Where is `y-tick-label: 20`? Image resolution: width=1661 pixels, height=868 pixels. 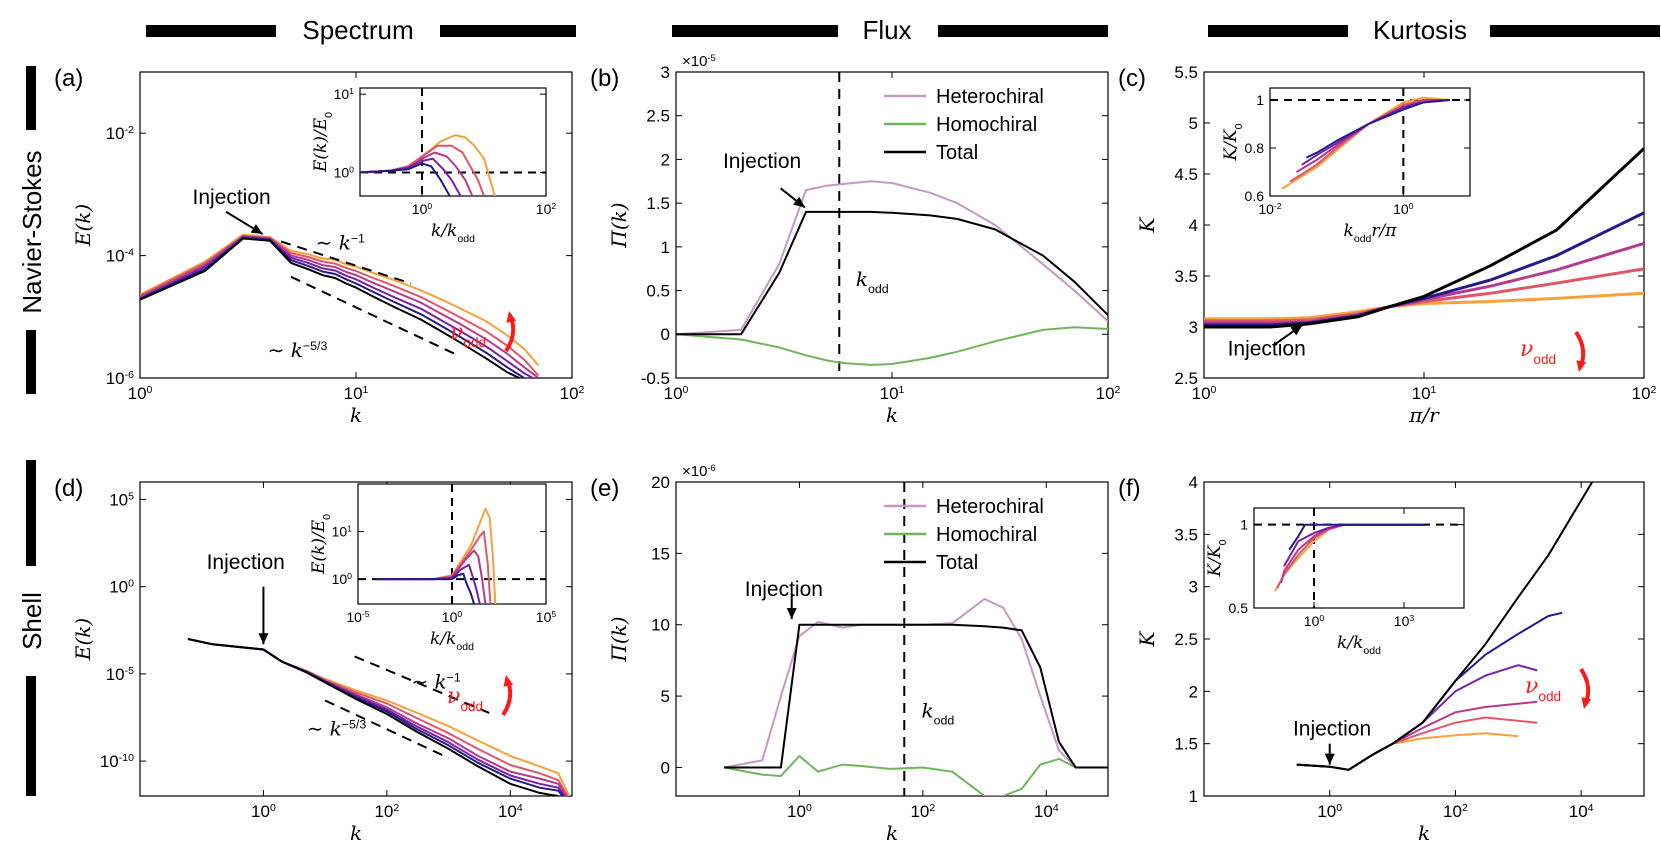
y-tick-label: 20 is located at coordinates (660, 482).